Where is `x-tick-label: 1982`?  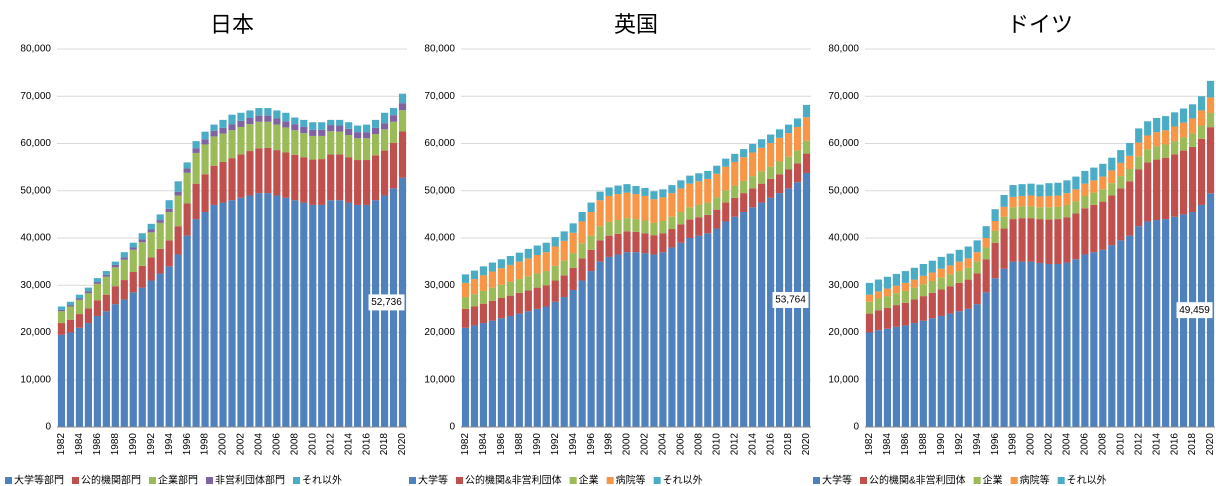 x-tick-label: 1982 is located at coordinates (61, 444).